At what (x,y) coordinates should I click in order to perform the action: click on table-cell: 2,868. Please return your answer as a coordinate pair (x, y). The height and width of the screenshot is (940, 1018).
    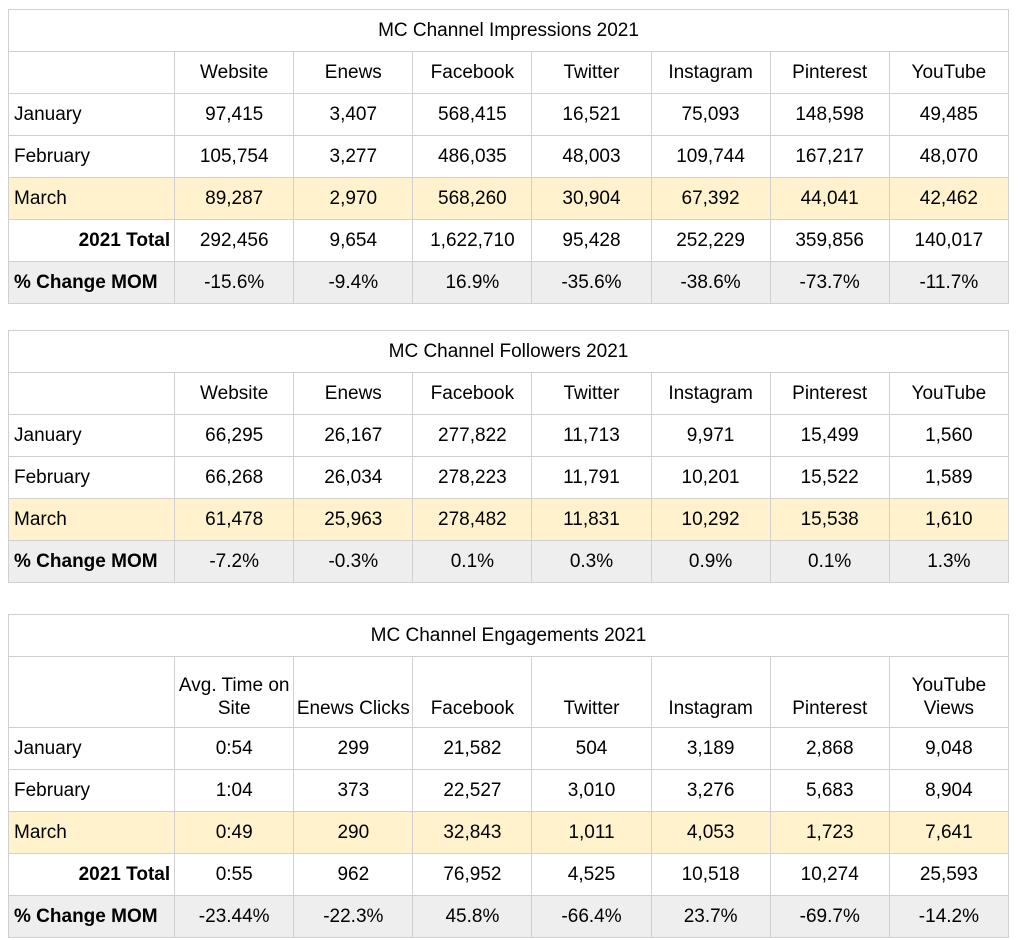
    Looking at the image, I should click on (829, 748).